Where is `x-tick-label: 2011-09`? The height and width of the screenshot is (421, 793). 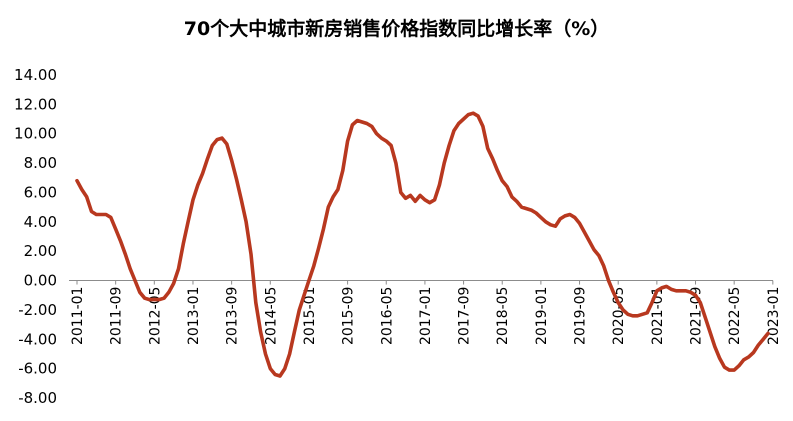
x-tick-label: 2011-09 is located at coordinates (117, 316).